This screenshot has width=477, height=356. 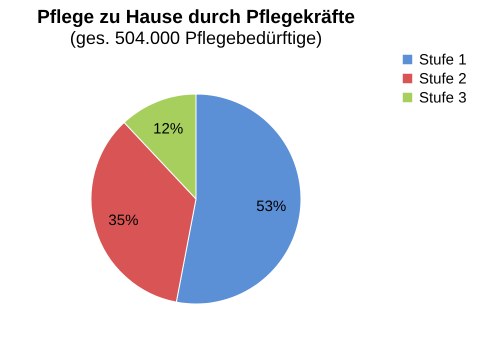 What do you see at coordinates (271, 207) in the screenshot?
I see `data-label: 53%` at bounding box center [271, 207].